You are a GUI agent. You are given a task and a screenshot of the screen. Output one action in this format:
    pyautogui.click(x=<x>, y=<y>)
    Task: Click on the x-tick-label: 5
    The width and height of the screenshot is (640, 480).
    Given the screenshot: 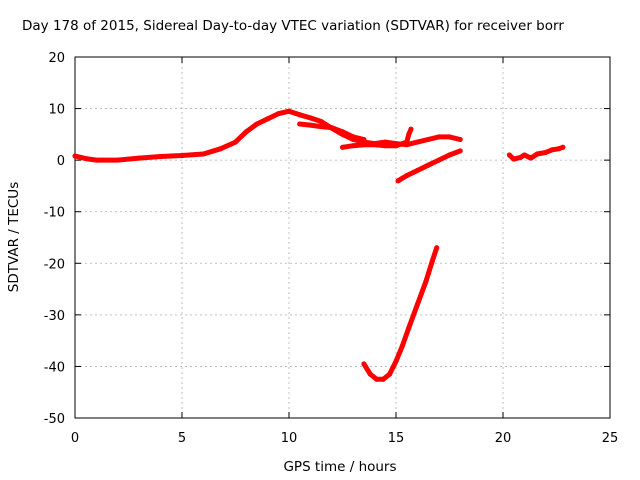 What is the action you would take?
    pyautogui.click(x=182, y=438)
    